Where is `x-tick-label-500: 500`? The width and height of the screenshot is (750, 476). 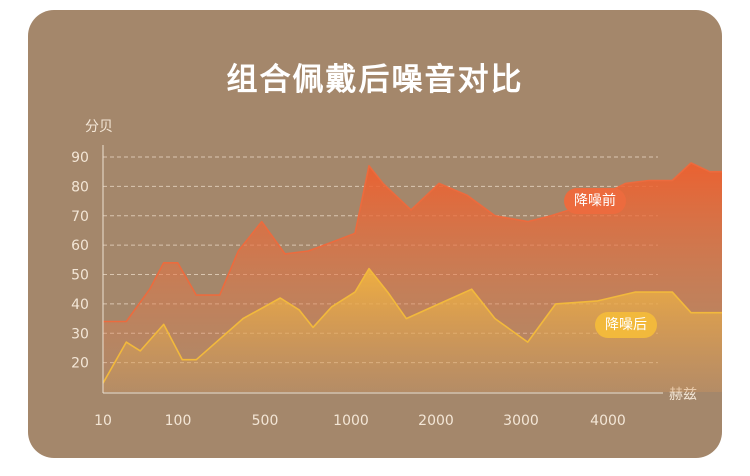
x-tick-label-500: 500 is located at coordinates (265, 421).